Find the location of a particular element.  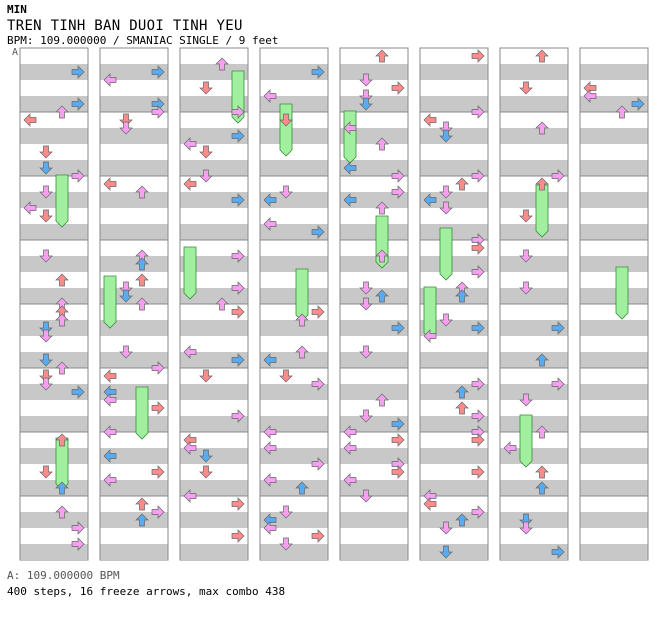

bpm-marker-label: A is located at coordinates (15, 52).